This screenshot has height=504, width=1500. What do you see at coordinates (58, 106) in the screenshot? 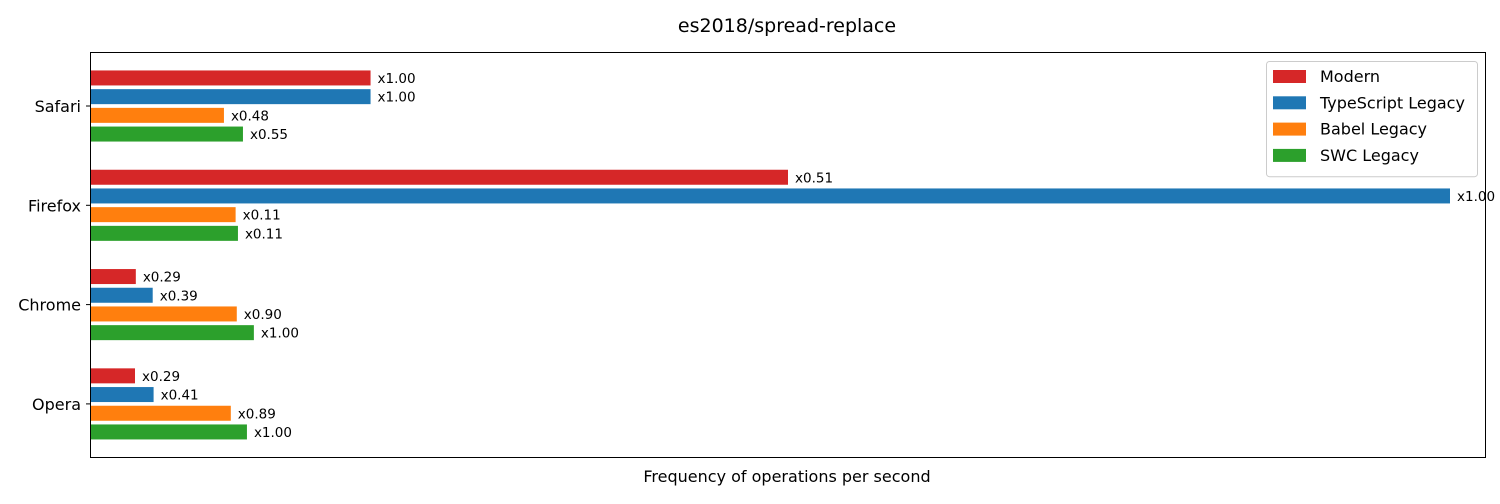
I see `y-tick-label-safari: Safari` at bounding box center [58, 106].